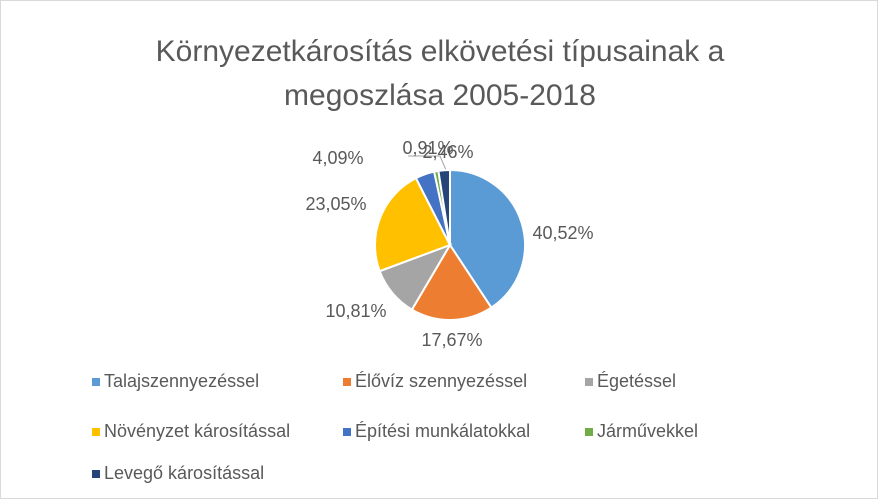 This screenshot has height=499, width=878. Describe the element at coordinates (427, 163) in the screenshot. I see `leader-line` at that location.